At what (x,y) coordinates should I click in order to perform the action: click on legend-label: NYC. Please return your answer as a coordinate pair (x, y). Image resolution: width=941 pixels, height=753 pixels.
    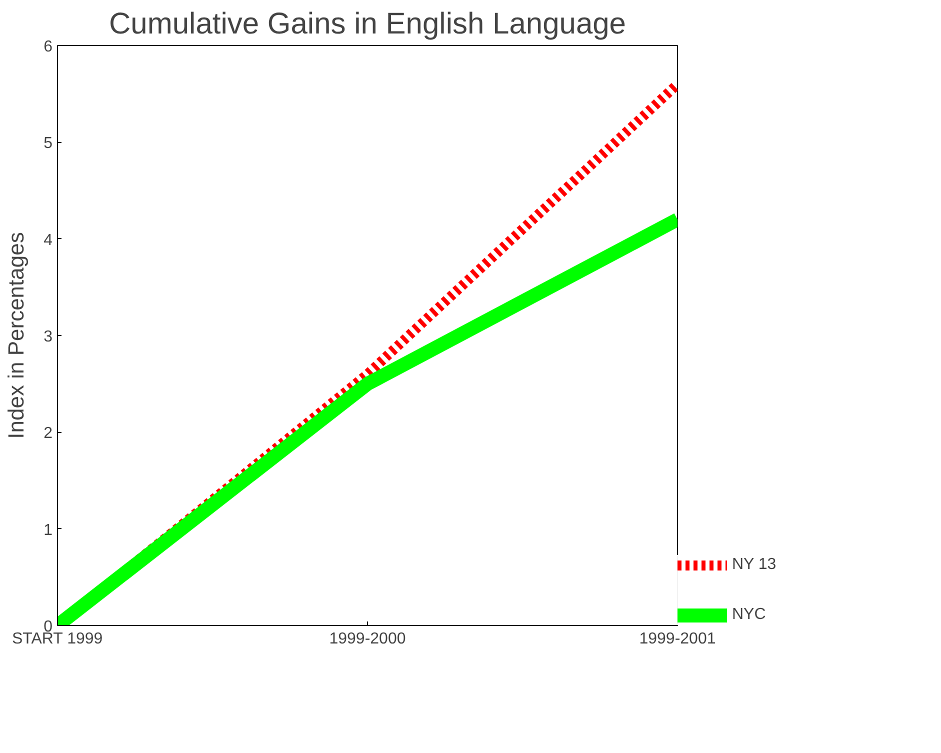
    Looking at the image, I should click on (749, 615).